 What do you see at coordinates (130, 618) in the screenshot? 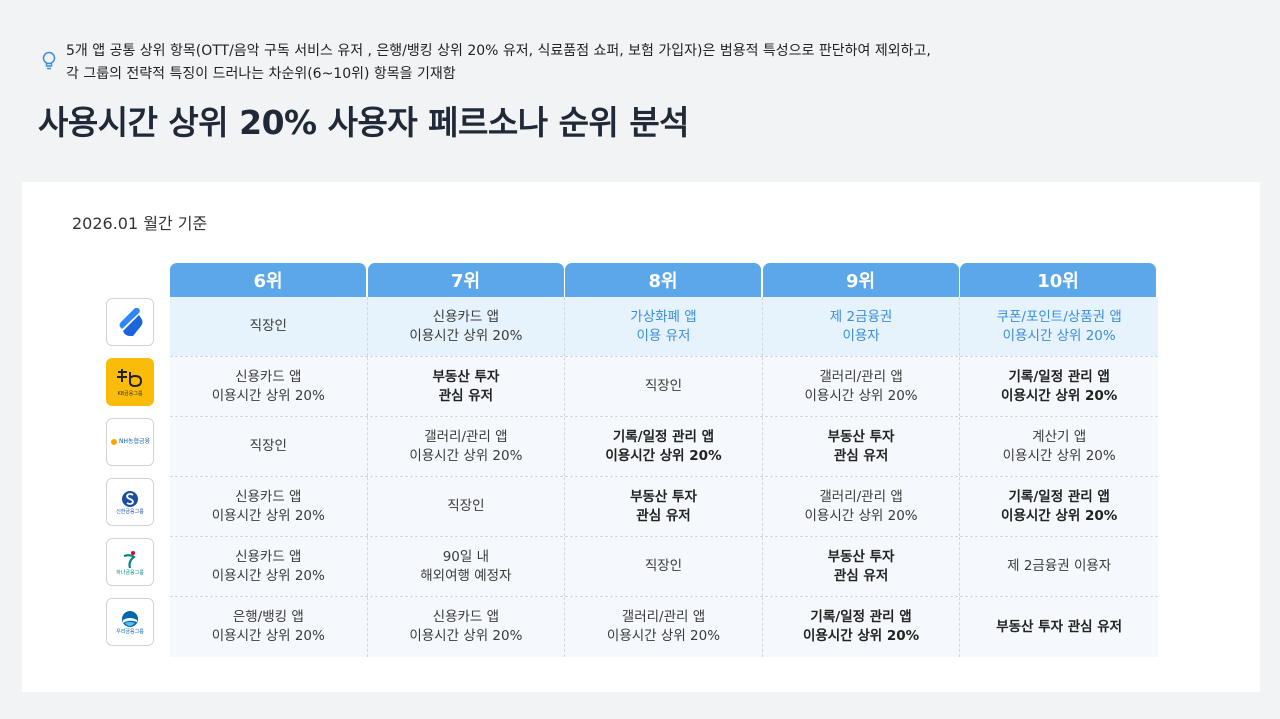
I see `woori-icon` at bounding box center [130, 618].